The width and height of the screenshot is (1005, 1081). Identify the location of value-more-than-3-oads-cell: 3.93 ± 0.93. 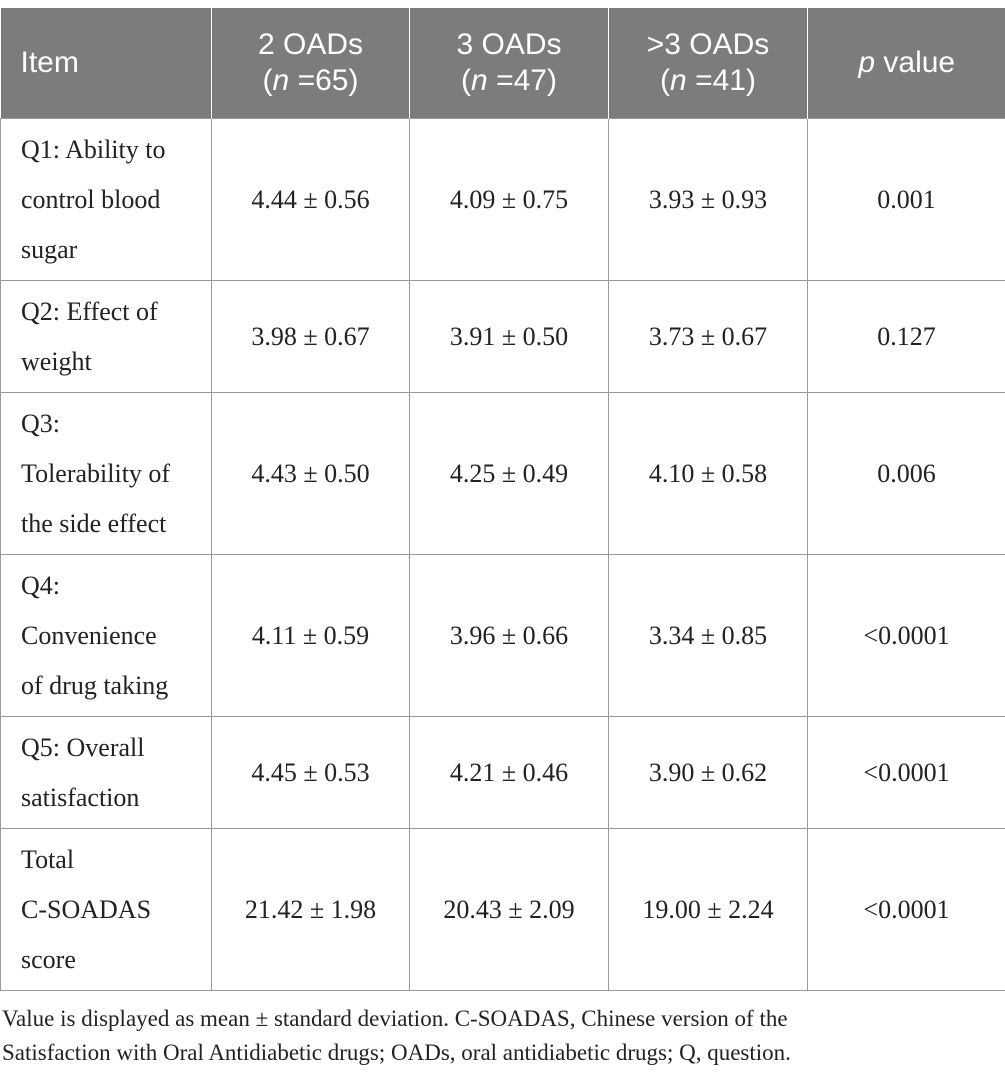
(708, 199).